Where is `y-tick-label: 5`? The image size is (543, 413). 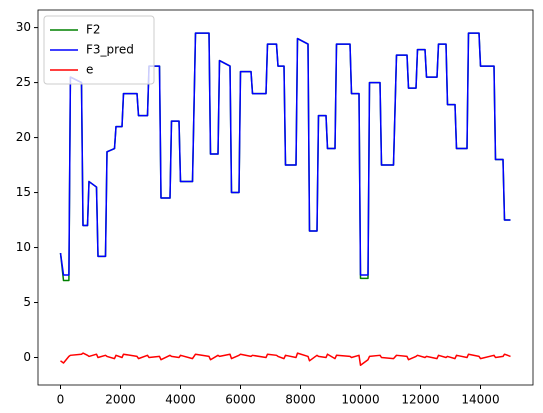
y-tick-label: 5 is located at coordinates (27, 302).